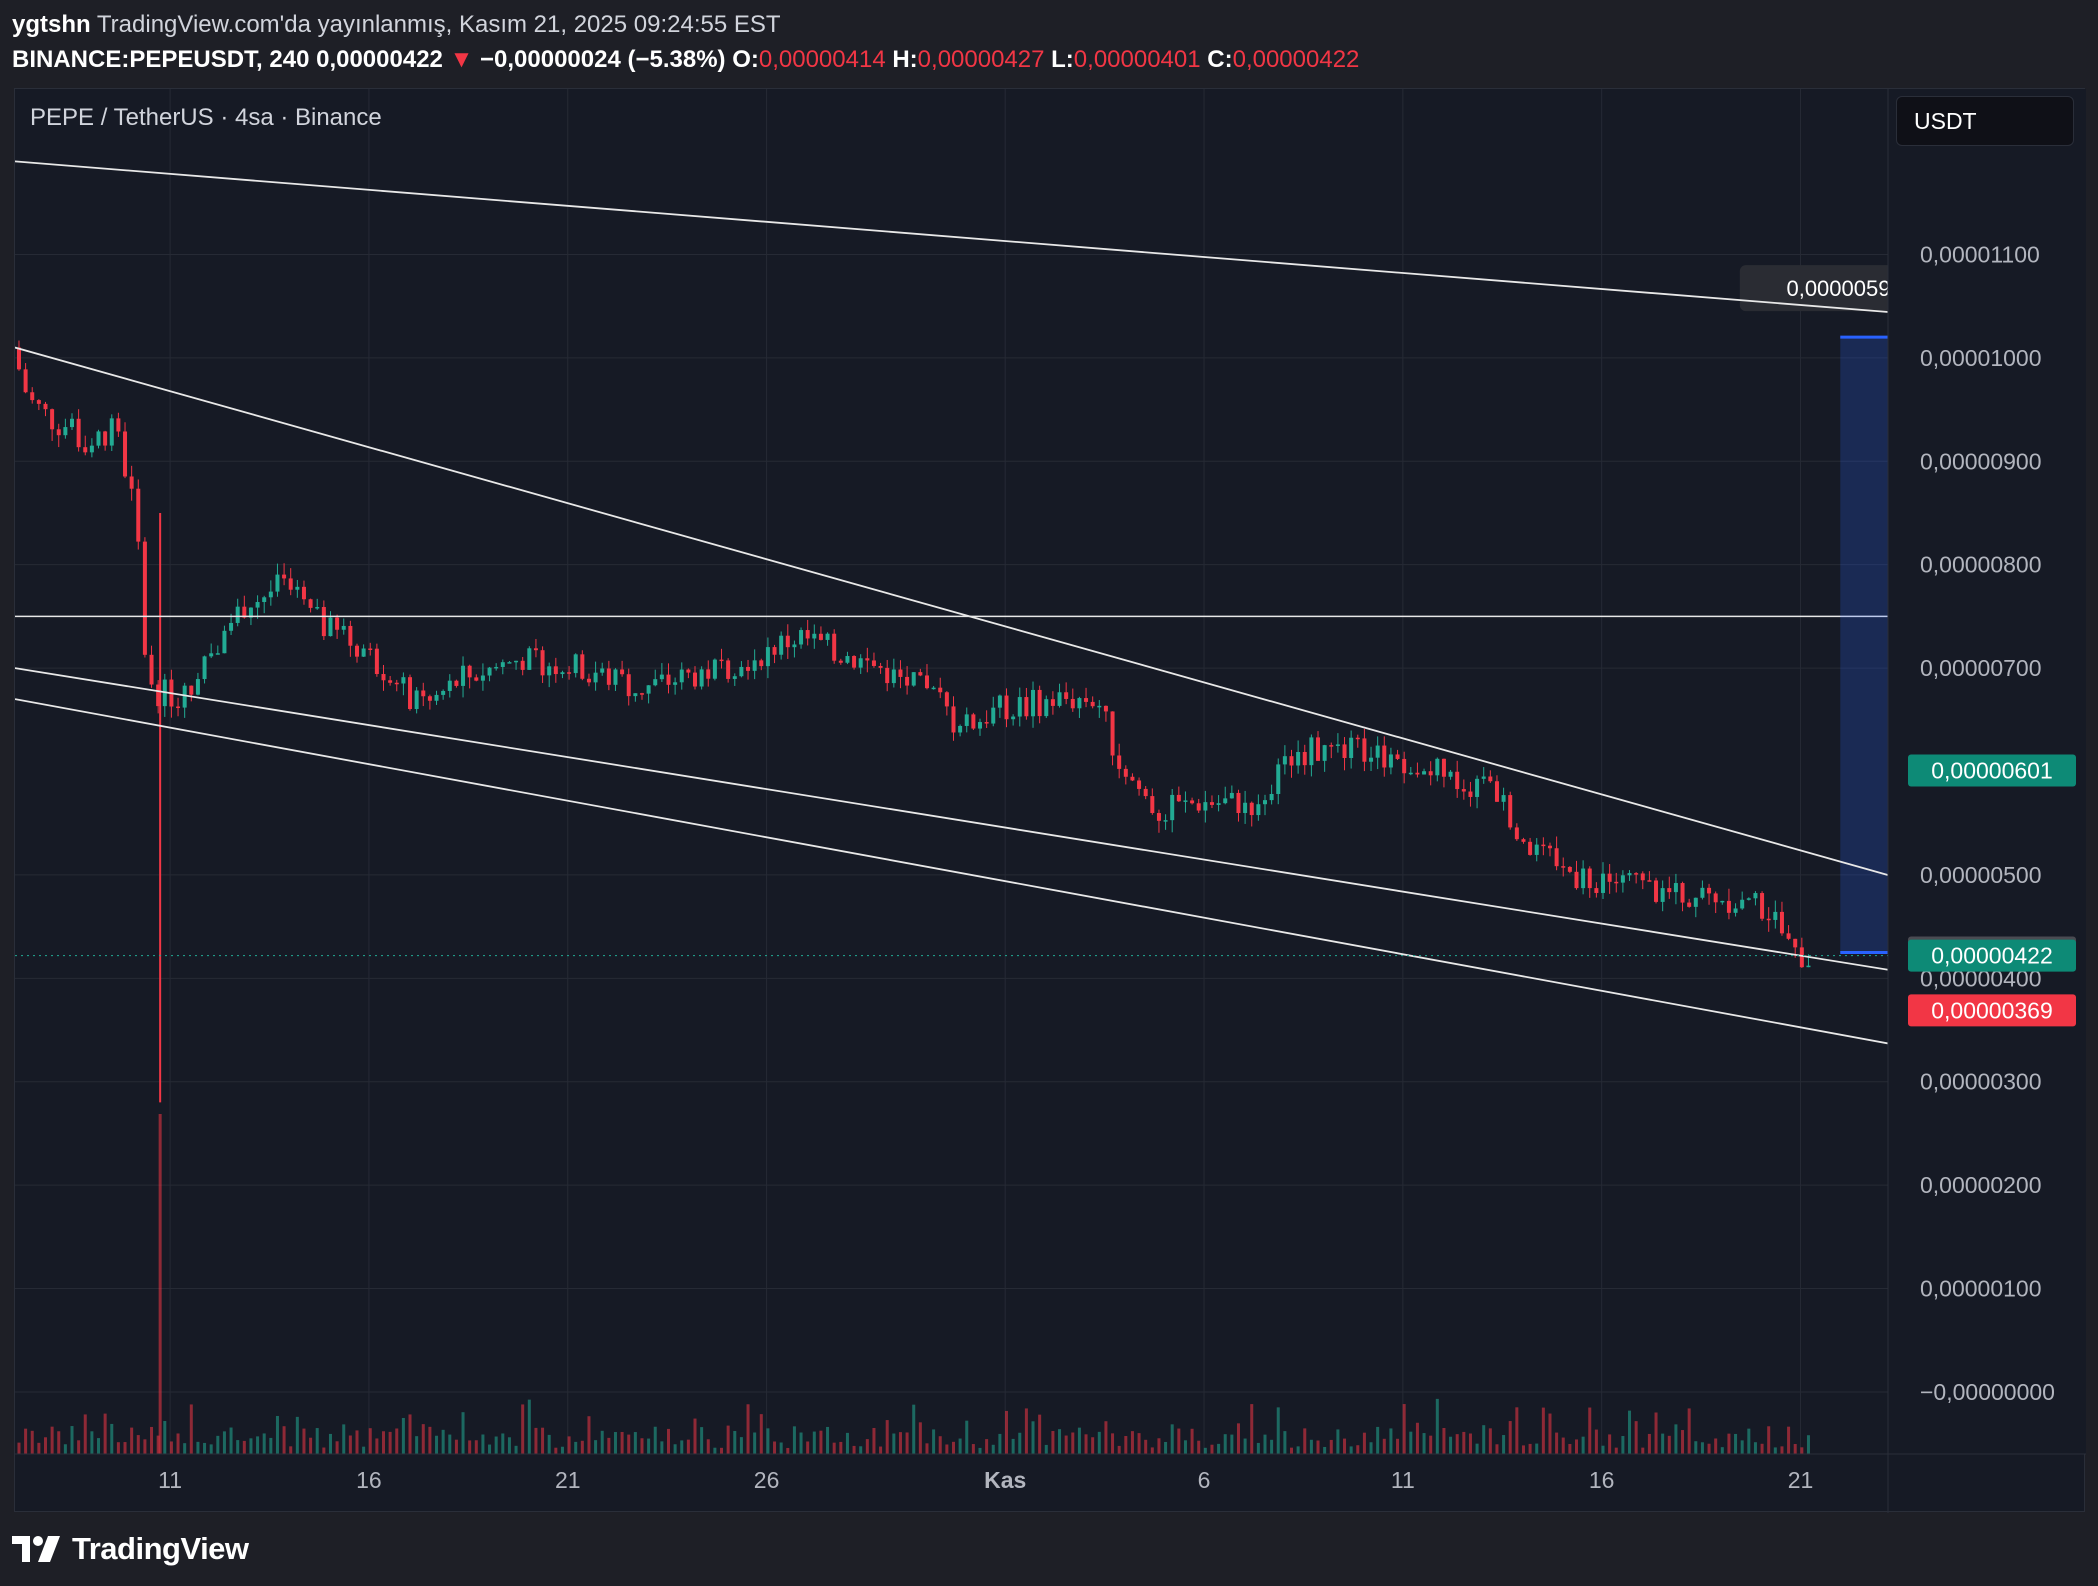  Describe the element at coordinates (1985, 121) in the screenshot. I see `currency-button: USDT` at that location.